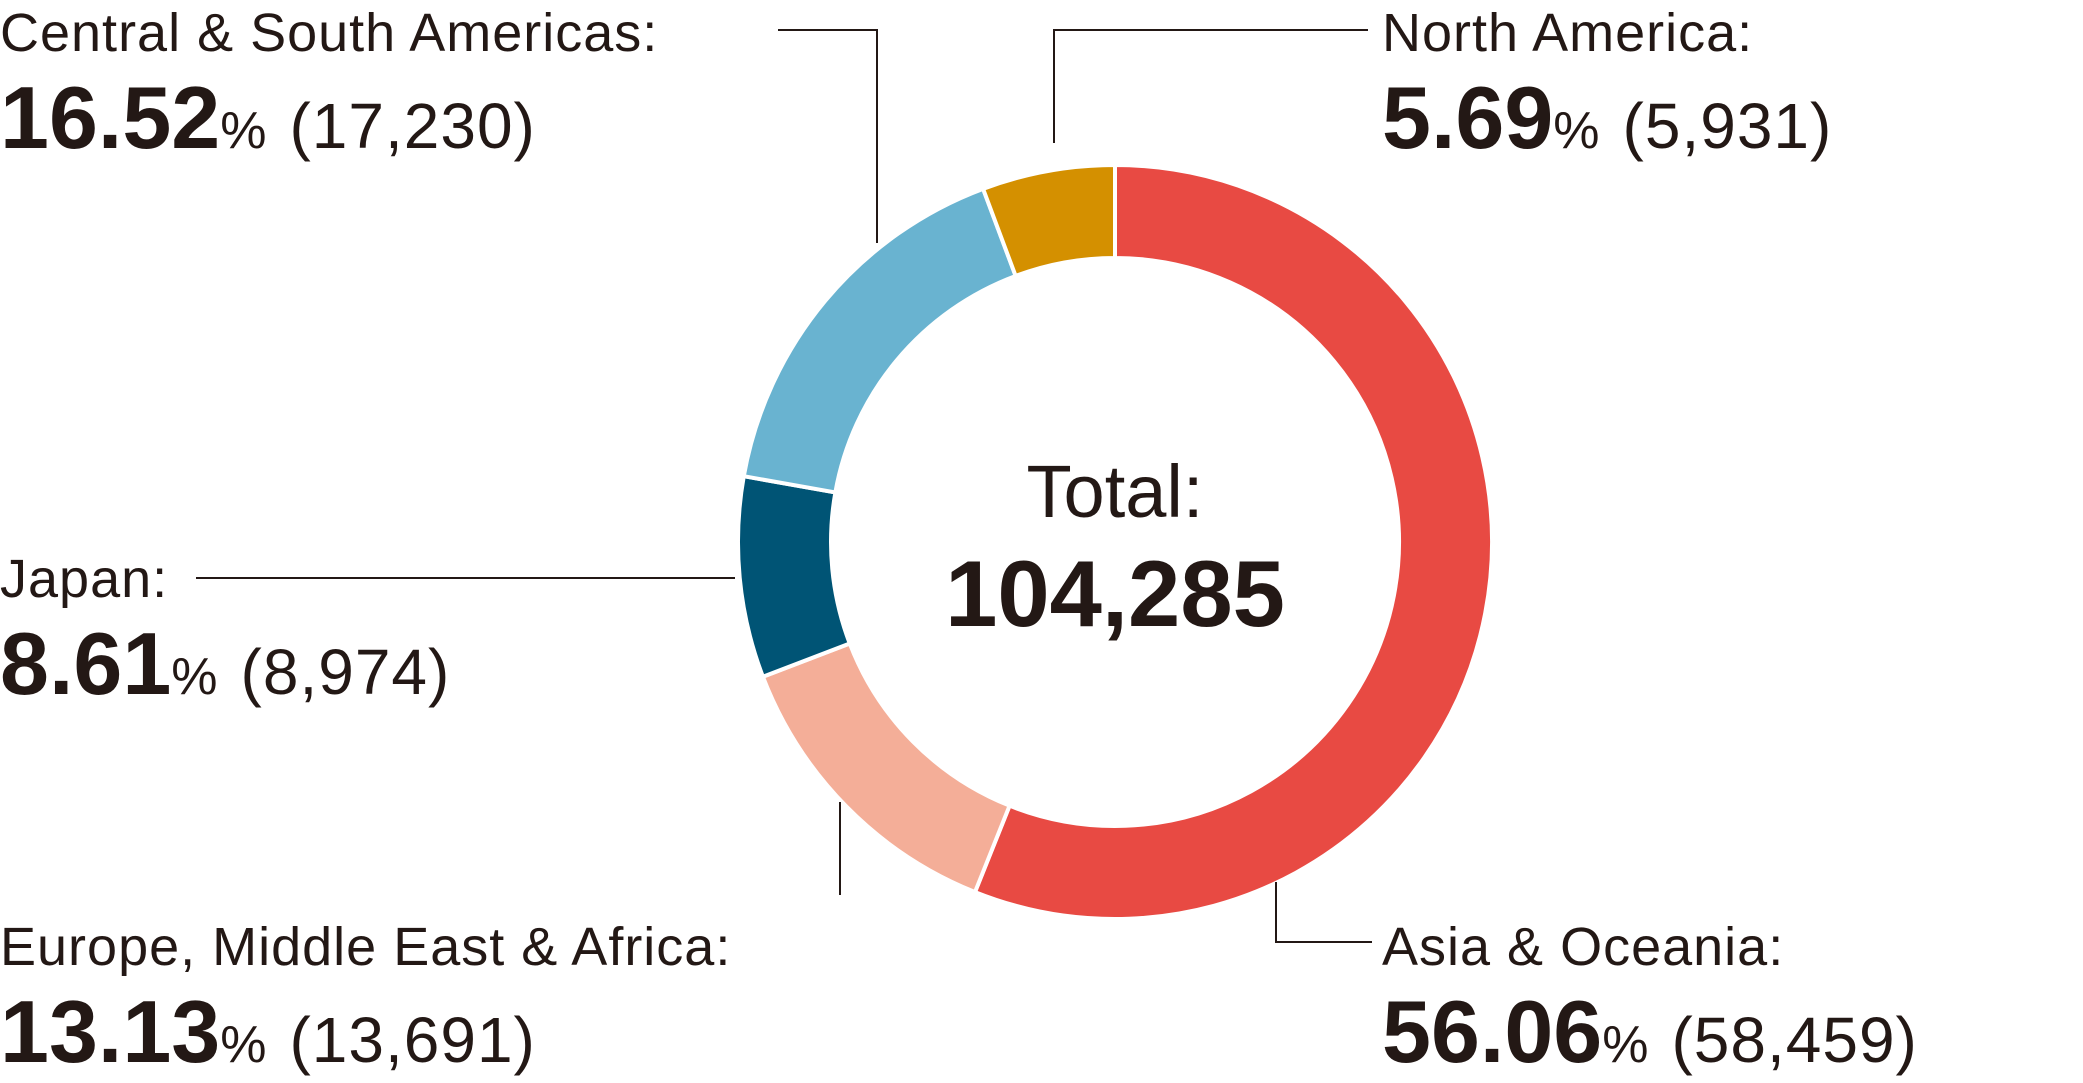 The height and width of the screenshot is (1083, 2083). Describe the element at coordinates (225, 664) in the screenshot. I see `region-value: 8.61% (8,974)` at that location.